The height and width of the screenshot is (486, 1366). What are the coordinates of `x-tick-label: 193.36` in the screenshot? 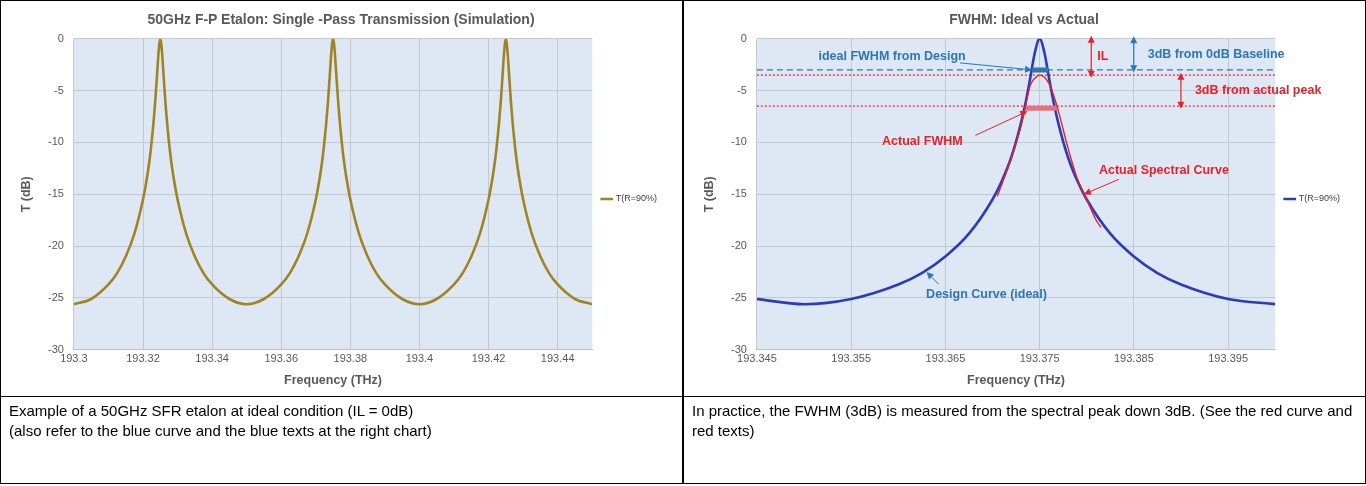 It's located at (281, 358).